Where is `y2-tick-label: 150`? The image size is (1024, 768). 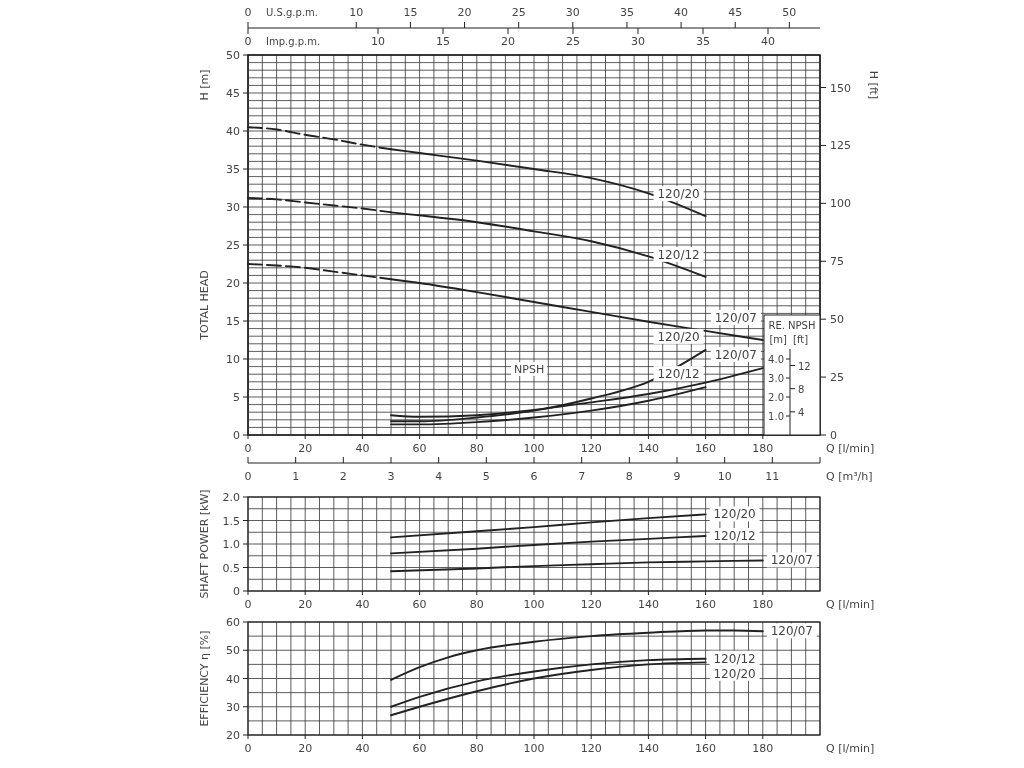 y2-tick-label: 150 is located at coordinates (840, 88).